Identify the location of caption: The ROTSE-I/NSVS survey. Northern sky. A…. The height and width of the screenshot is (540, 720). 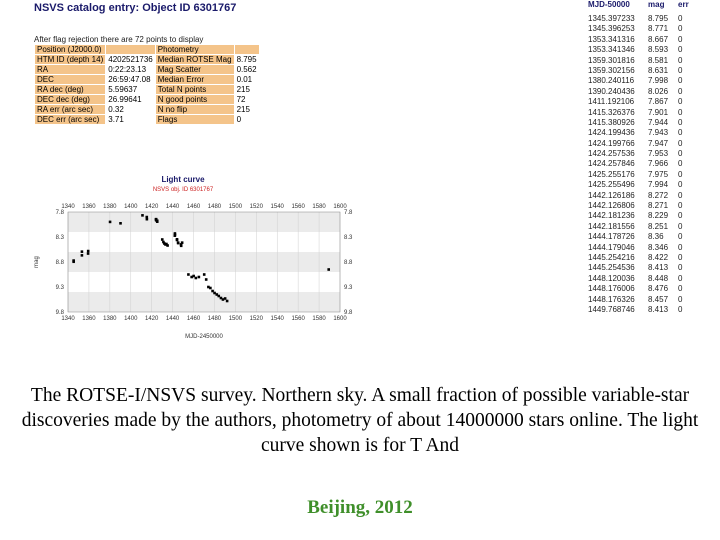
(360, 420).